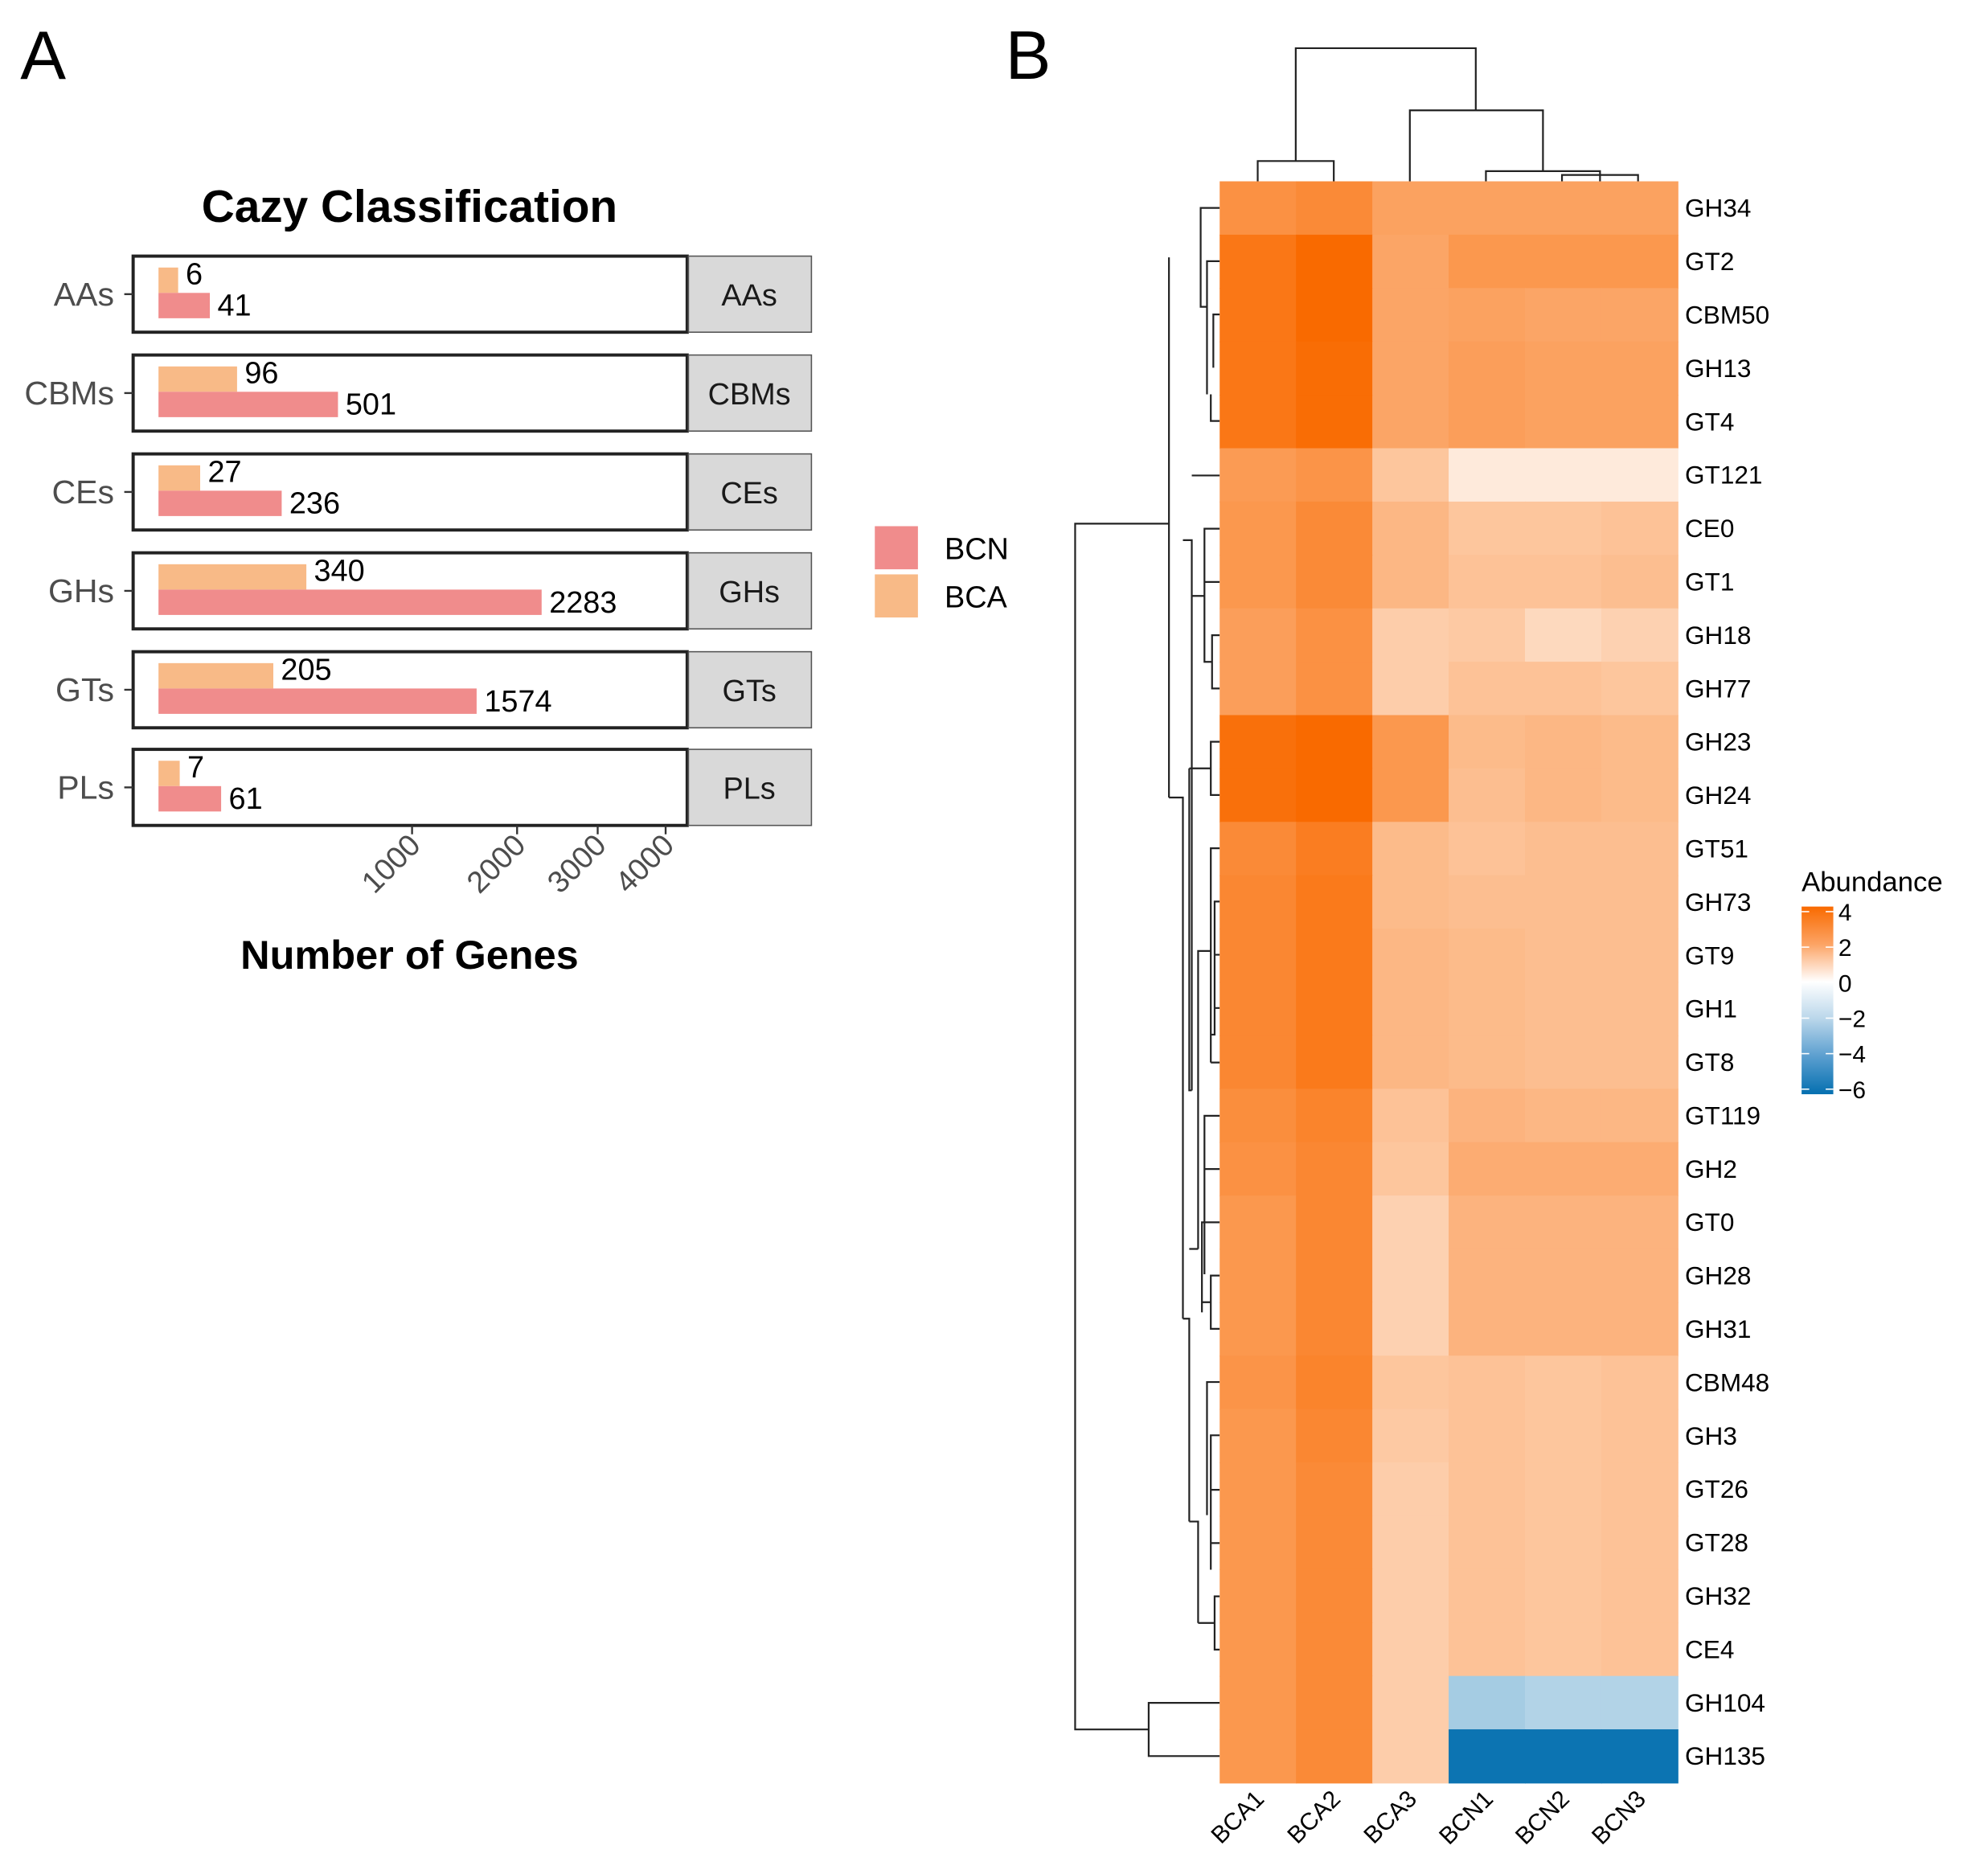  What do you see at coordinates (1335, 636) in the screenshot?
I see `heatmap-cell-gh18-bca2` at bounding box center [1335, 636].